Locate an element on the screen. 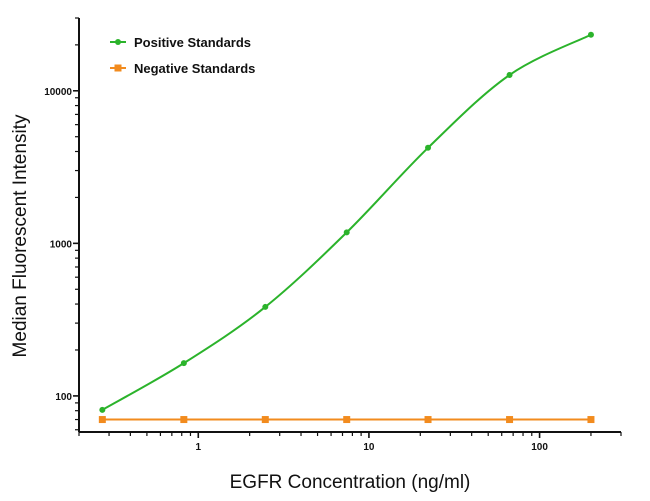 This screenshot has width=650, height=501. y-axis-label: Median Fluorescent Intensity is located at coordinates (20, 235).